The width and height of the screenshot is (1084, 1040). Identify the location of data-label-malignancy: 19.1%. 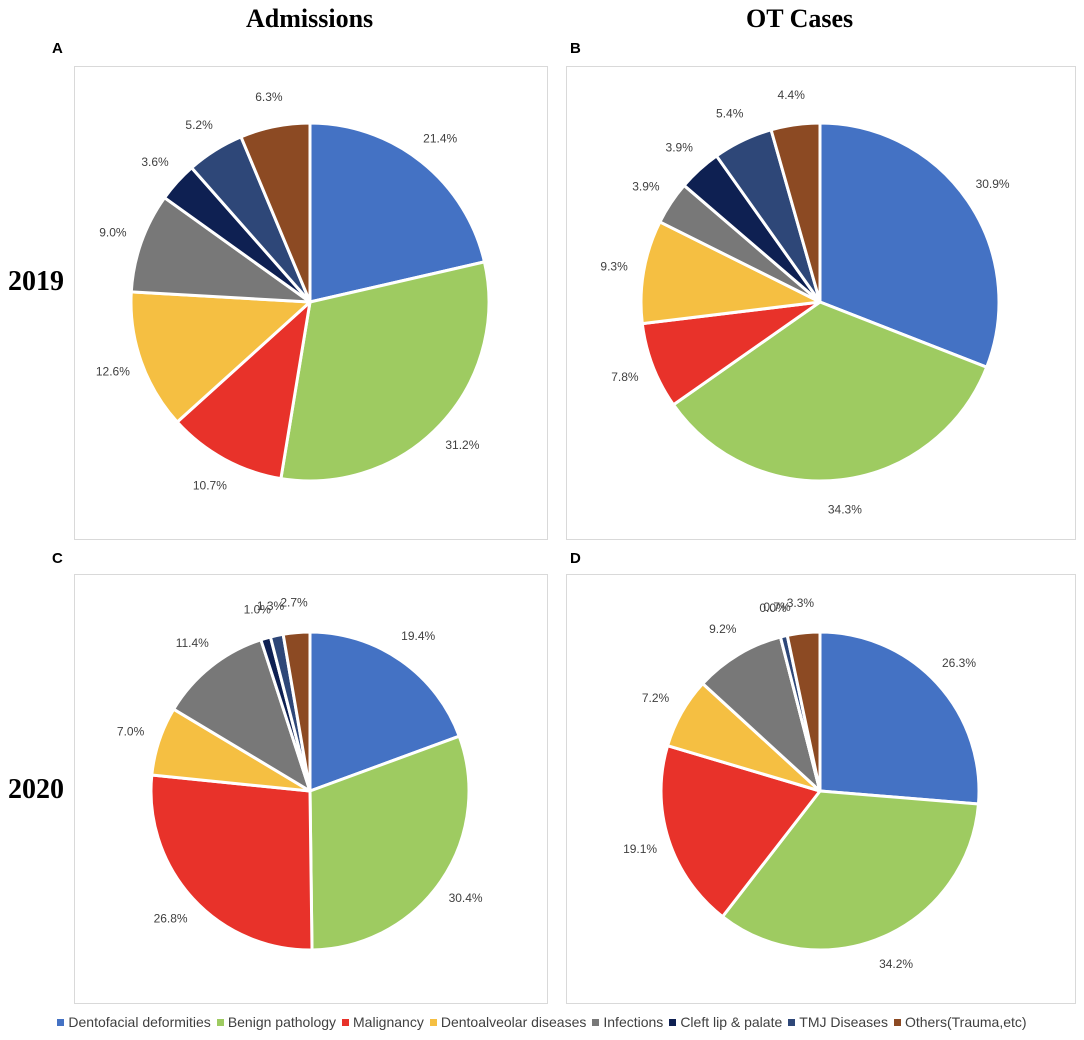
(640, 849).